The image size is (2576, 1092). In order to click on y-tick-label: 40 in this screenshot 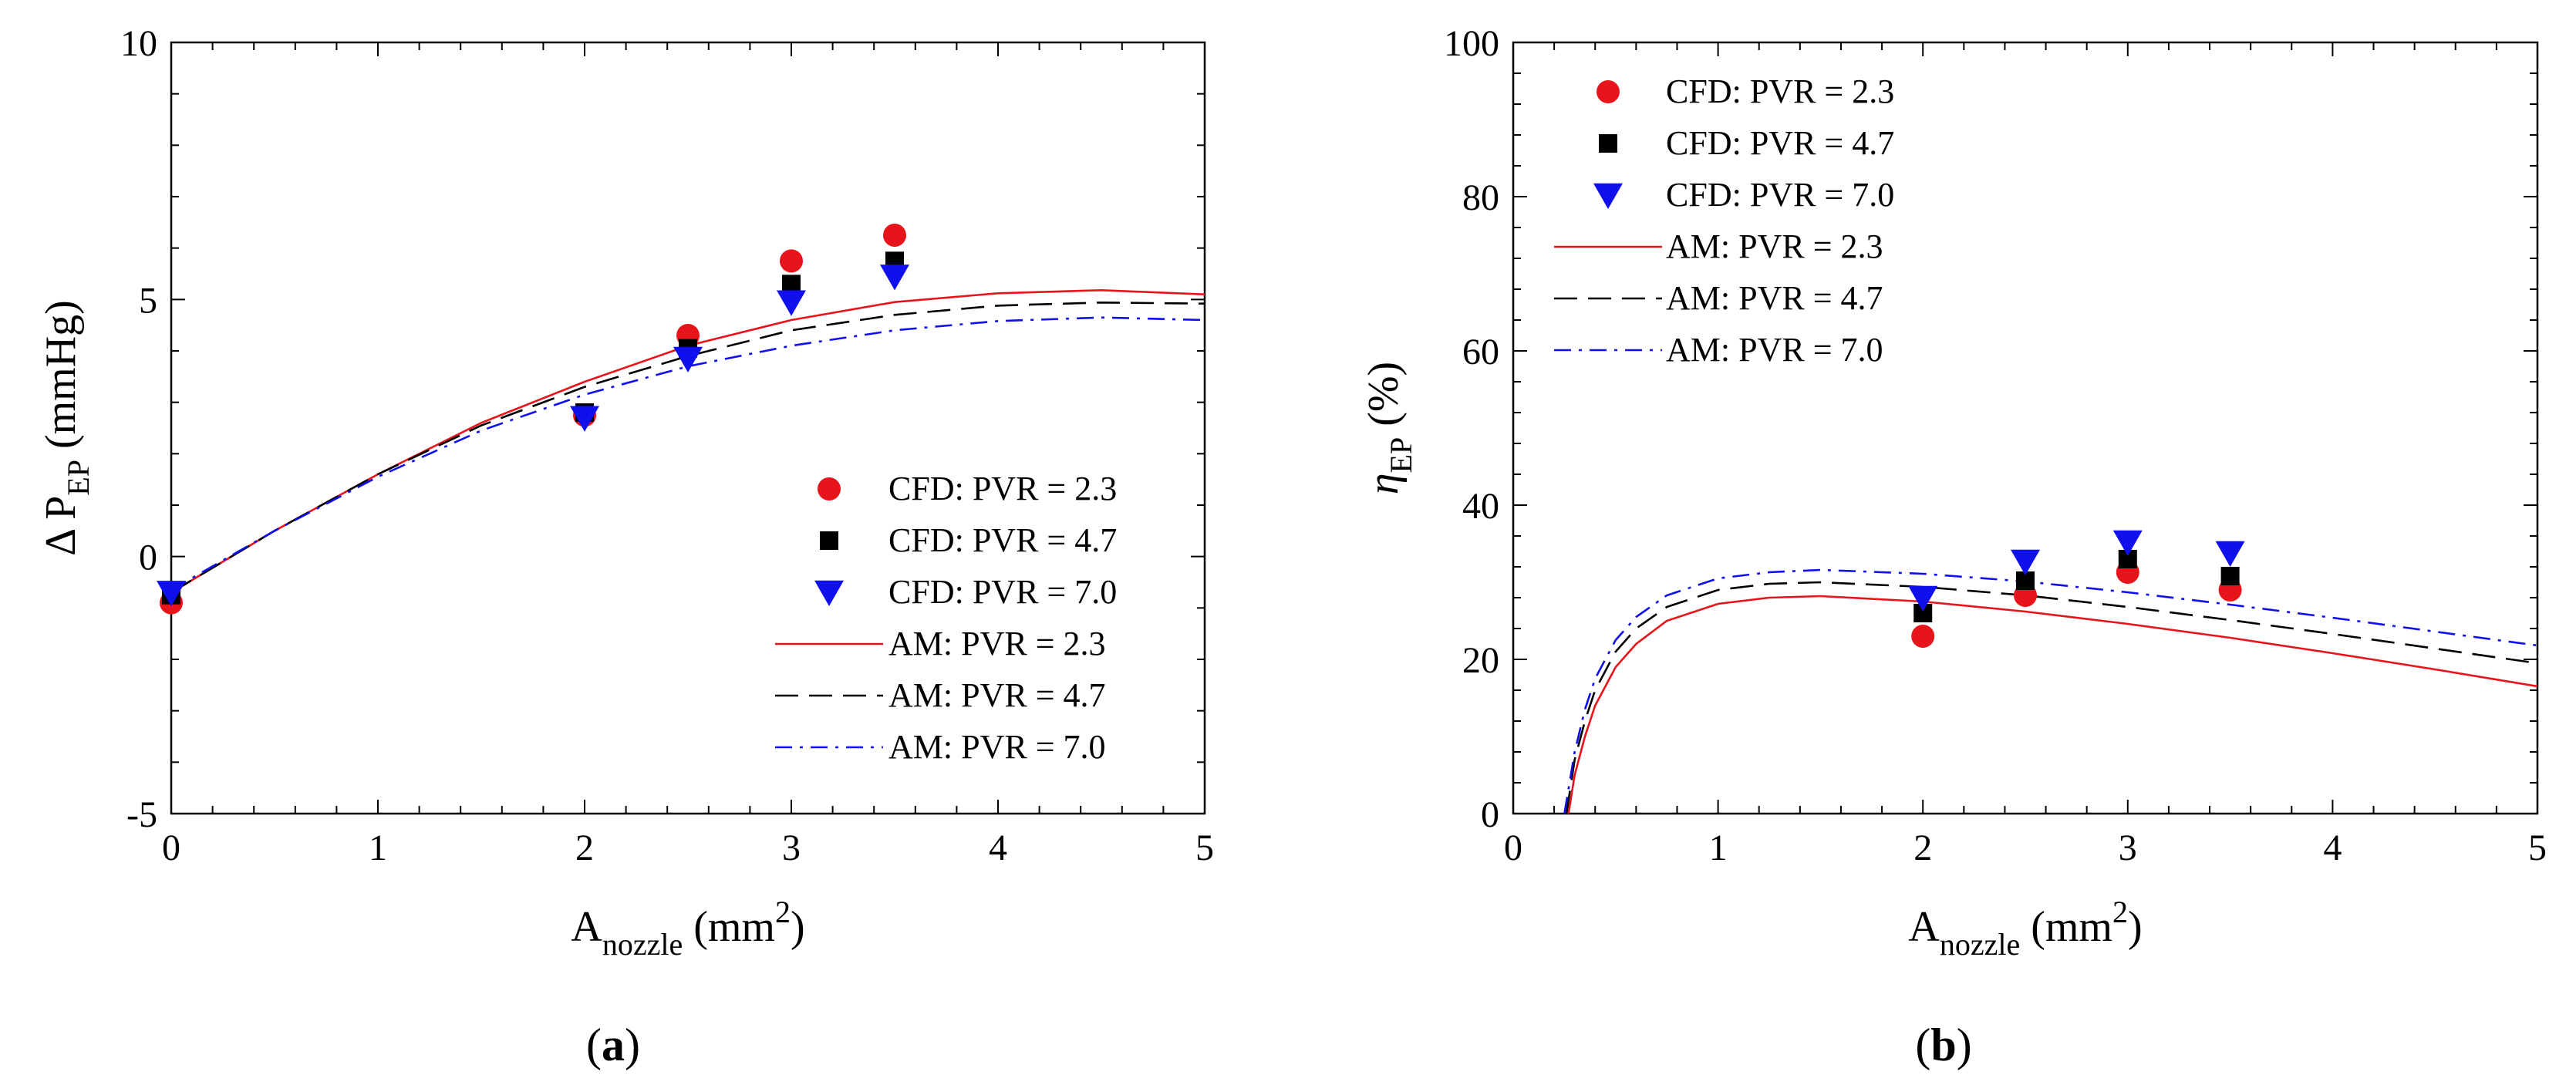, I will do `click(1480, 507)`.